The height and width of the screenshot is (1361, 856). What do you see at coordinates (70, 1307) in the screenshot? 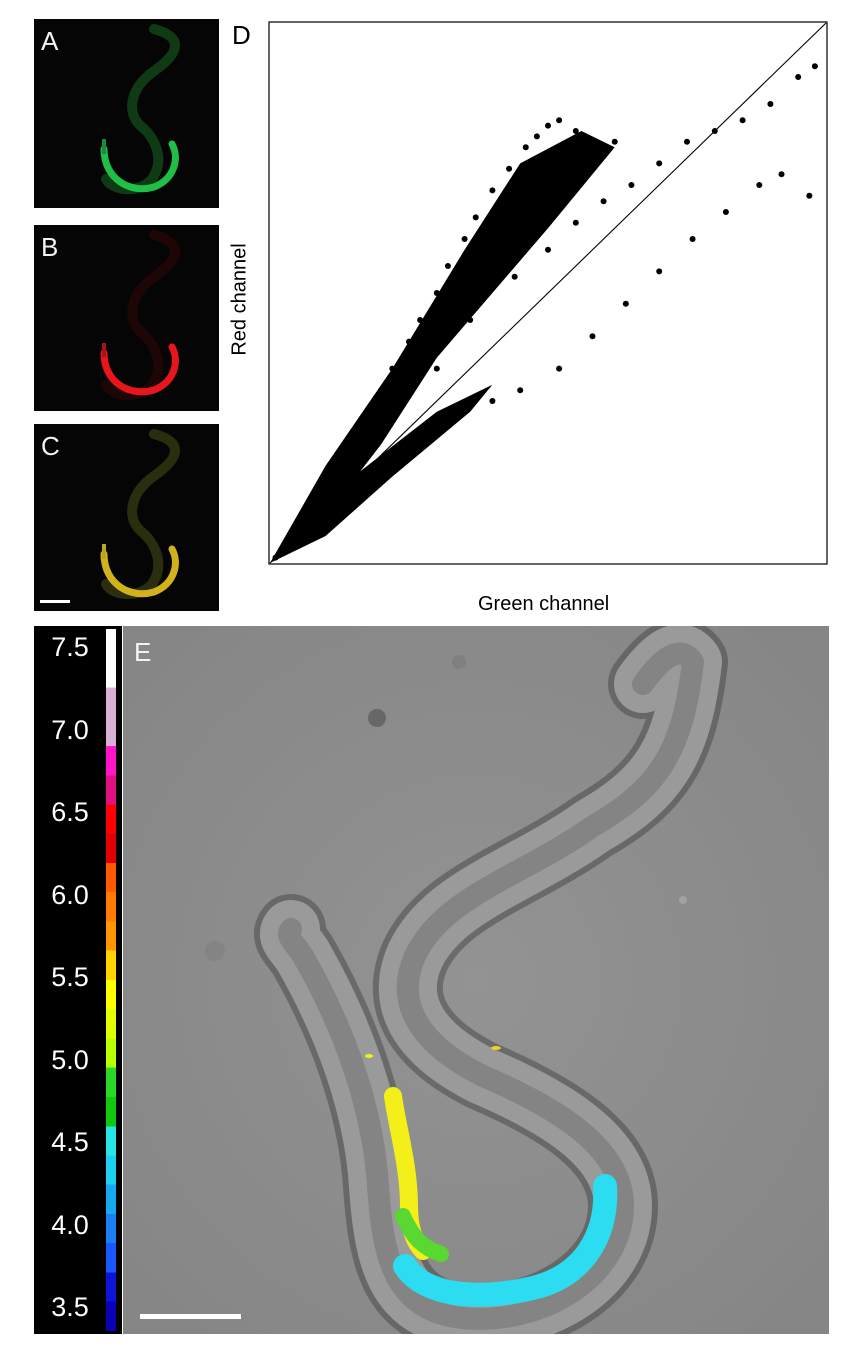
I see `colorbar-tick-label: 3.5` at bounding box center [70, 1307].